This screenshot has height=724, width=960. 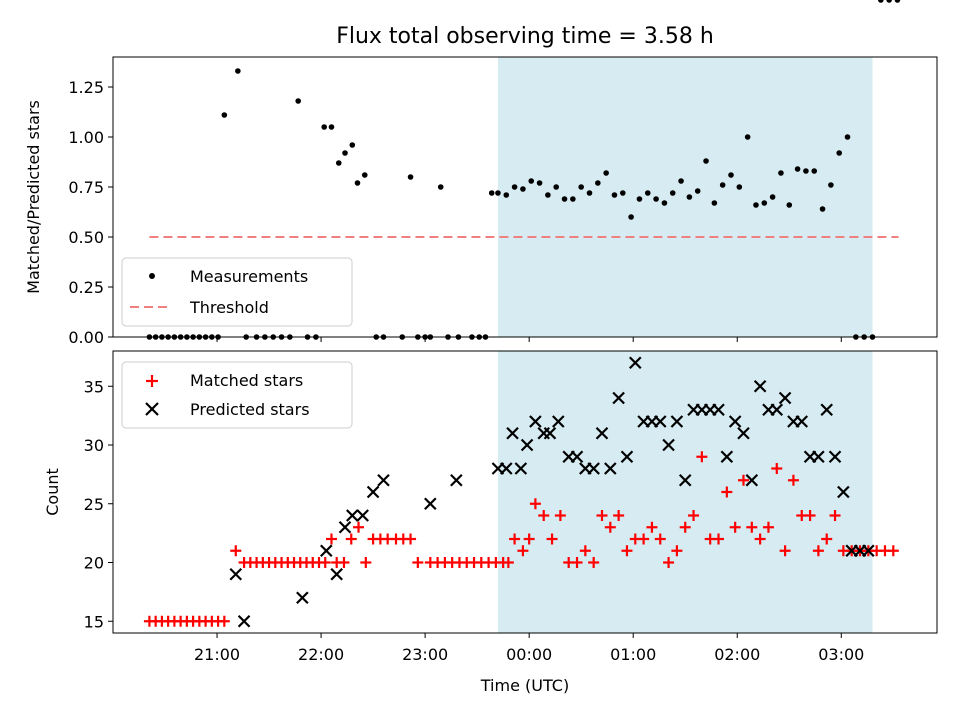 What do you see at coordinates (94, 621) in the screenshot?
I see `bottom-y-tick-label: 15` at bounding box center [94, 621].